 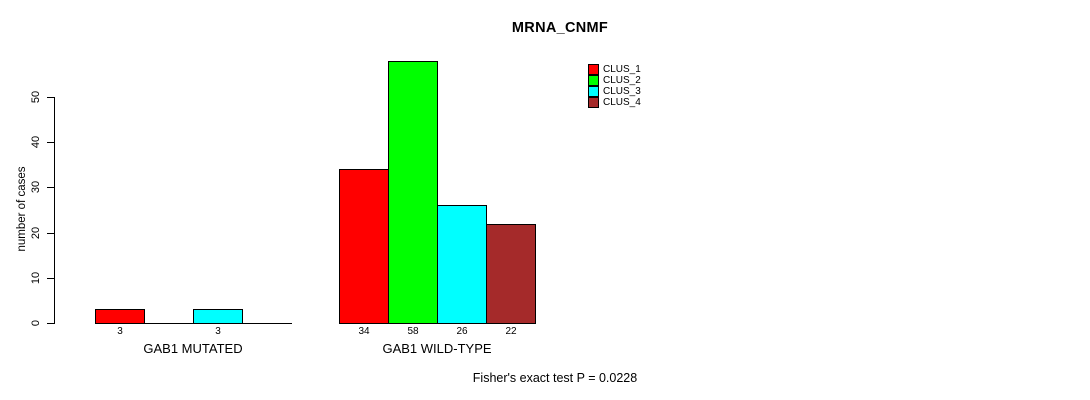 I want to click on legend-item-clus_3: CLUS_3, so click(x=614, y=91).